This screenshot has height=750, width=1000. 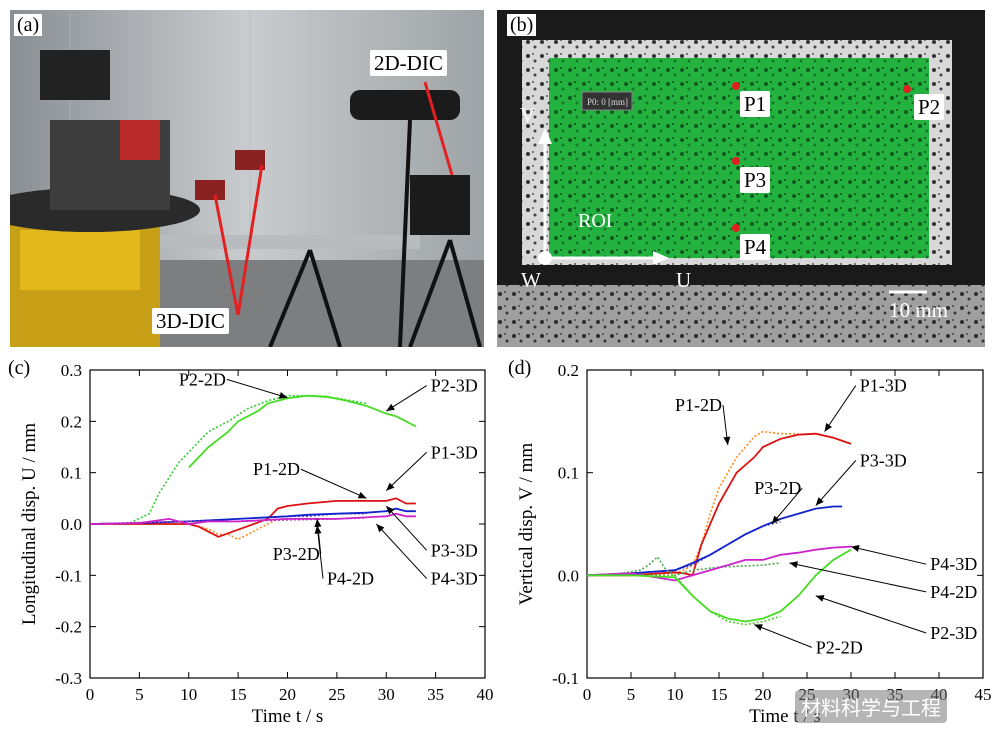 What do you see at coordinates (438, 128) in the screenshot?
I see `pointer-line-2d` at bounding box center [438, 128].